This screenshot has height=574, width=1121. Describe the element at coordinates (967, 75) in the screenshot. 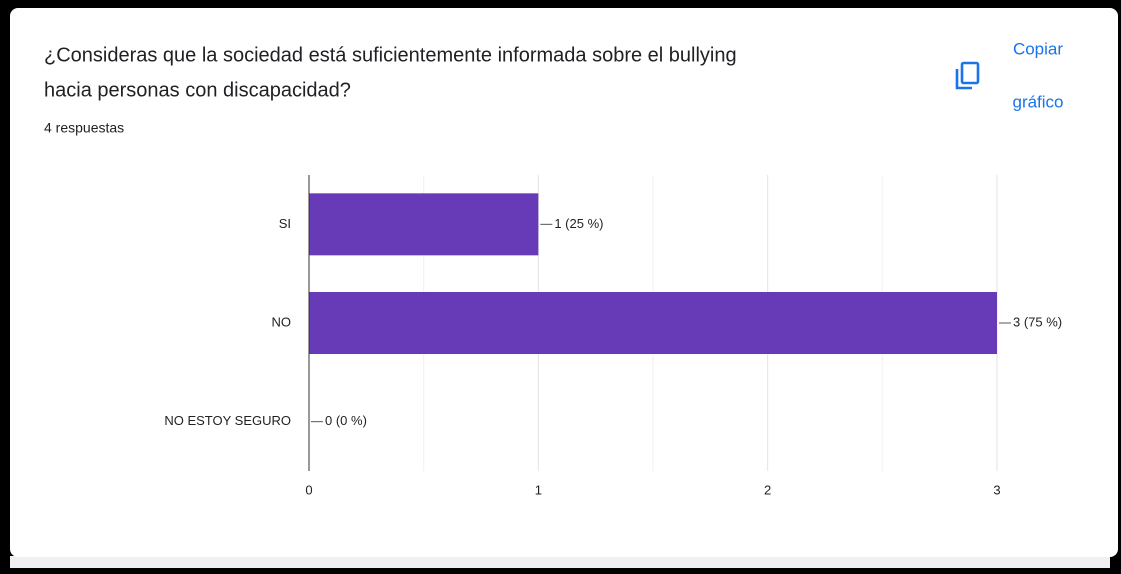

I see `copy-icon` at that location.